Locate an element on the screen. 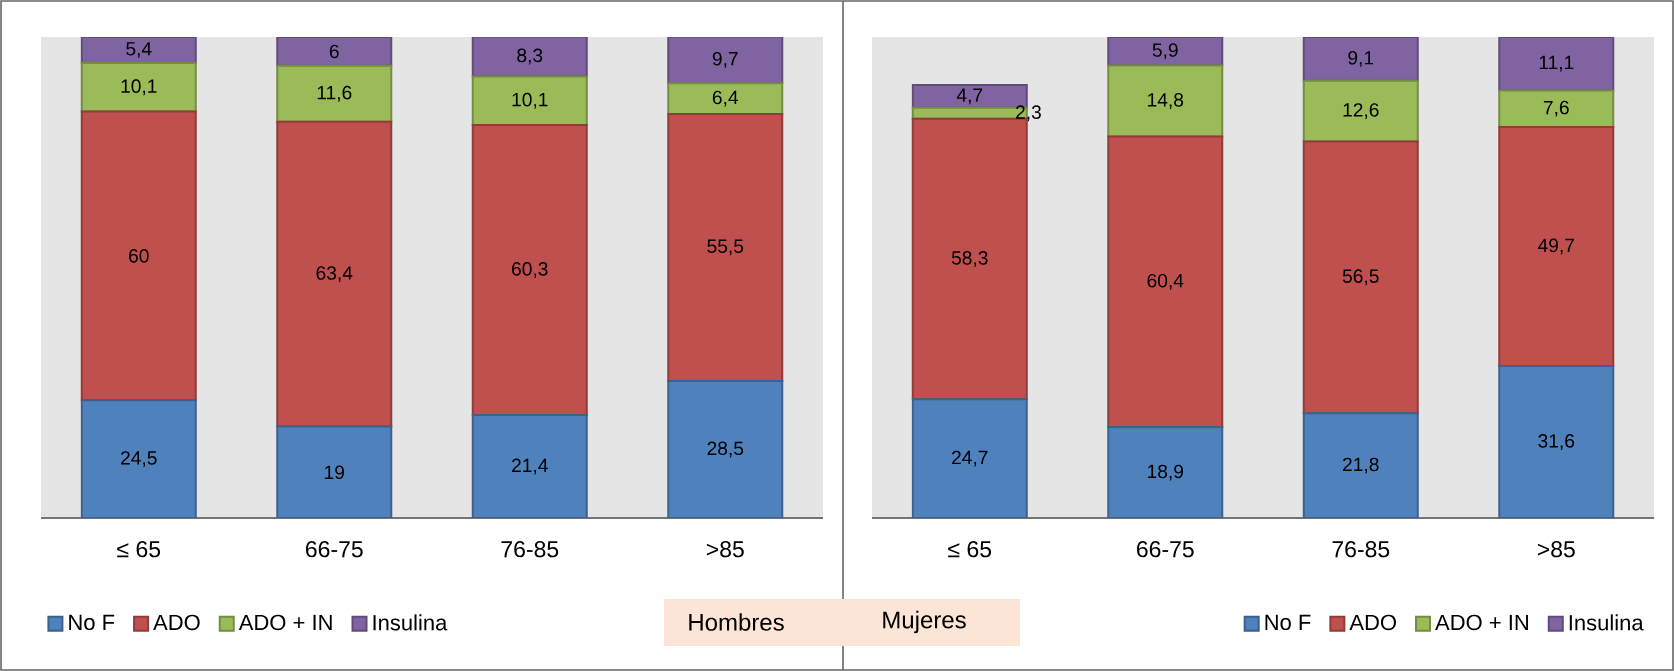  data-label: 55,5 is located at coordinates (725, 247).